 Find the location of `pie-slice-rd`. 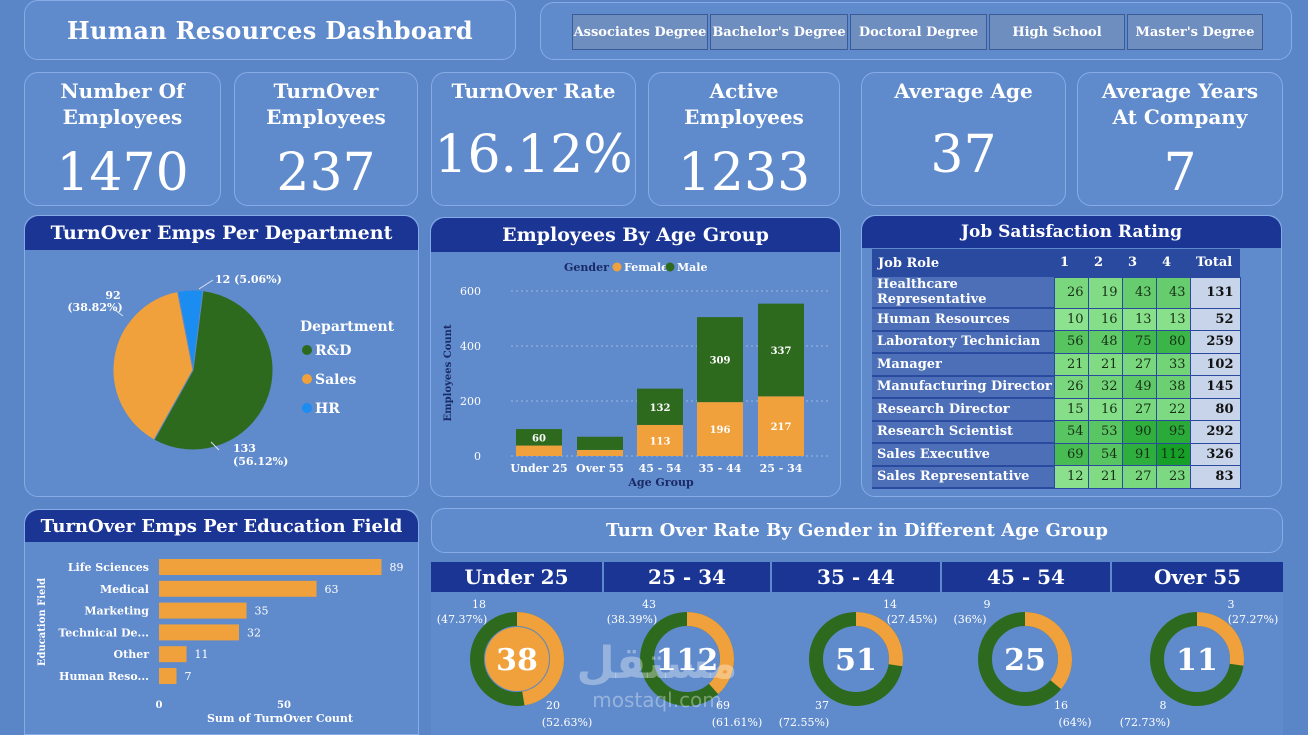

pie-slice-rd is located at coordinates (213, 370).